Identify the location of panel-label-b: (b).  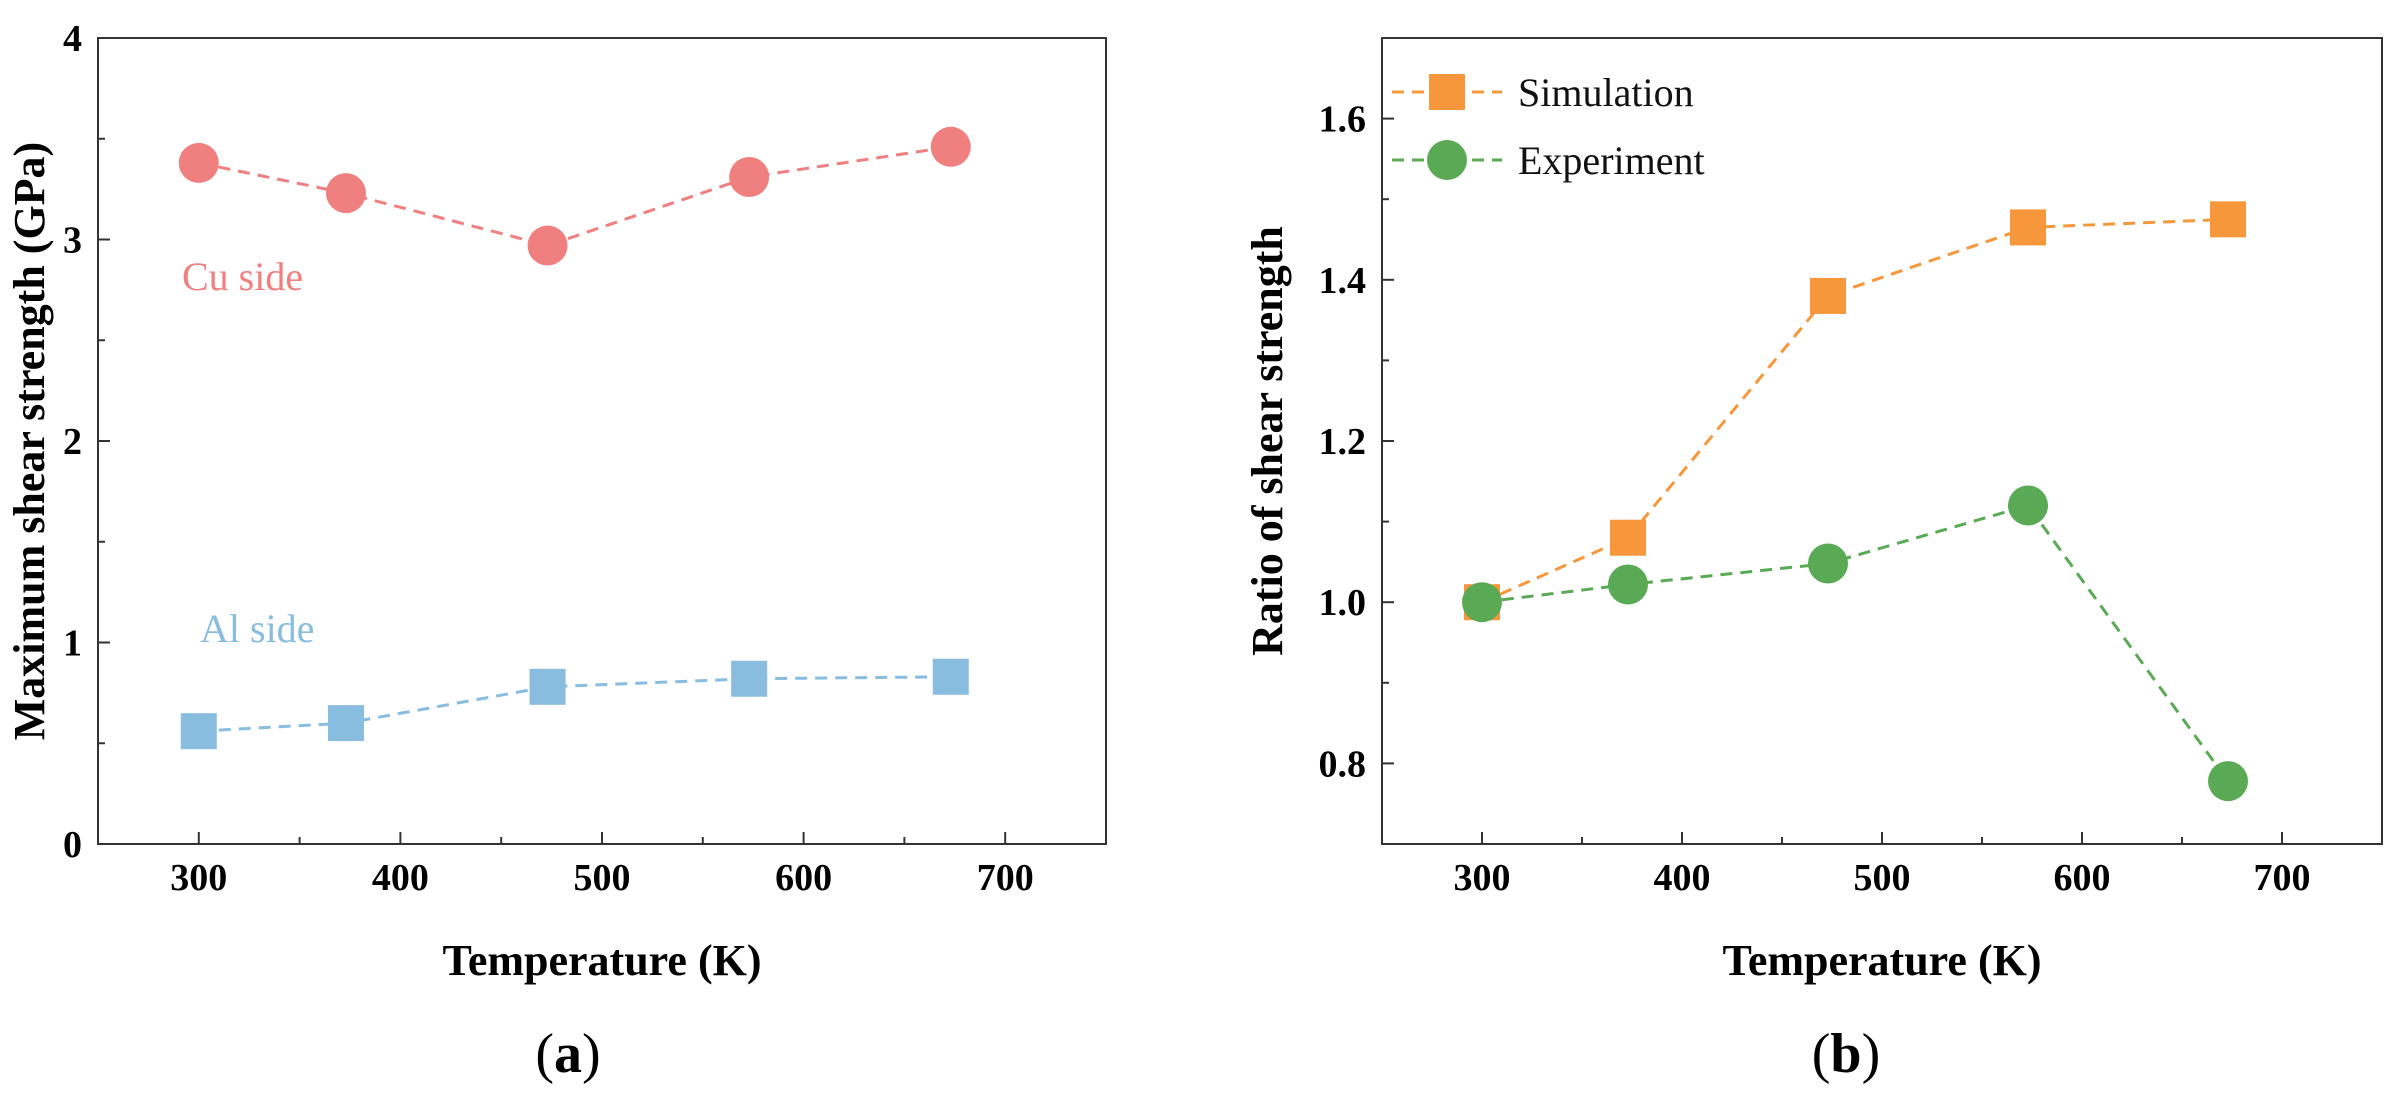
(1846, 1054).